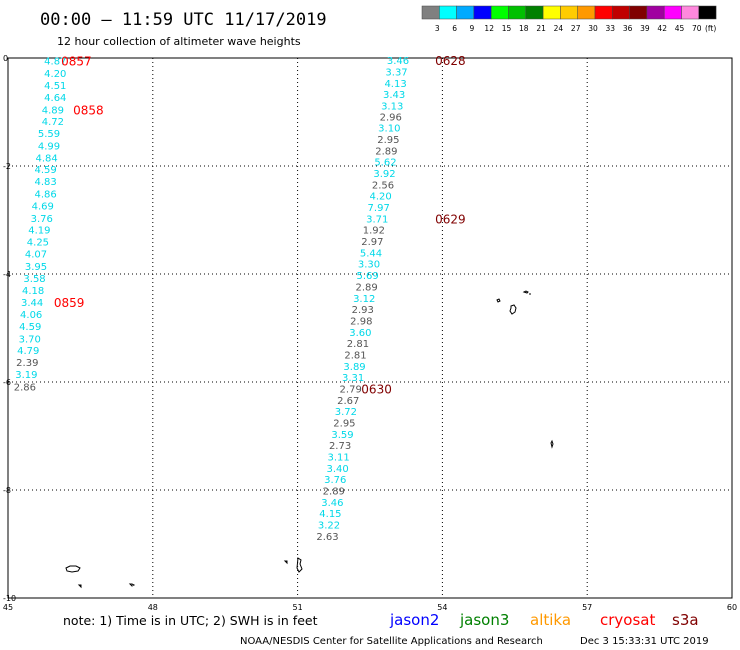 Image resolution: width=740 pixels, height=650 pixels. Describe the element at coordinates (593, 28) in the screenshot. I see `scale-label: 30` at that location.